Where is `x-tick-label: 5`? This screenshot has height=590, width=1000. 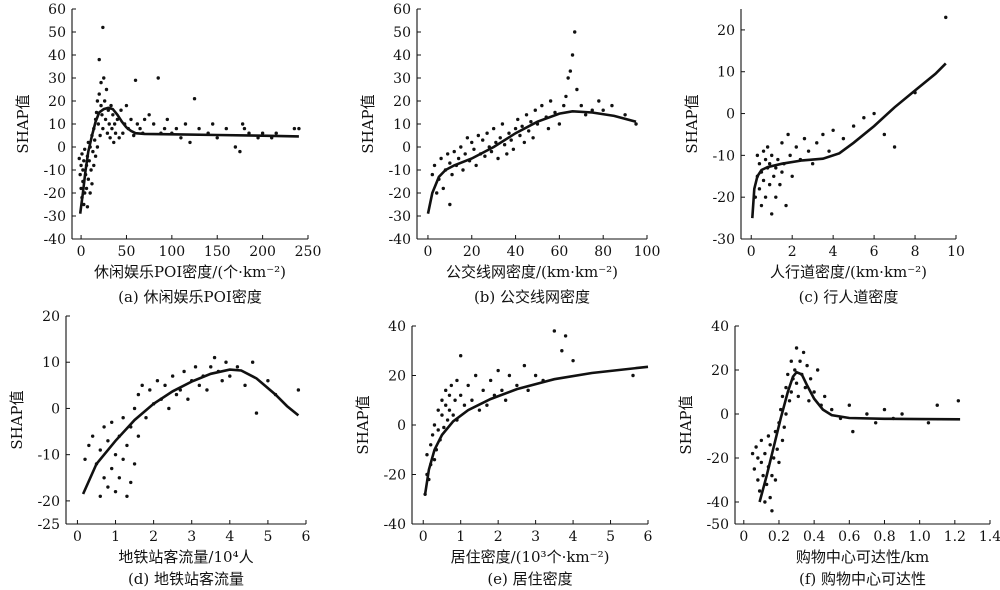 x-tick-label: 5 is located at coordinates (610, 537).